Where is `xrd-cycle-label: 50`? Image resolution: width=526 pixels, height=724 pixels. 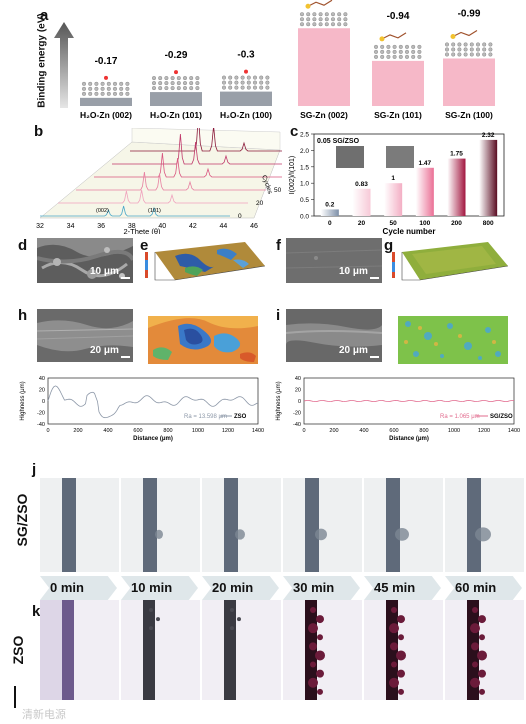
xrd-cycle-label: 50 is located at coordinates (278, 190).